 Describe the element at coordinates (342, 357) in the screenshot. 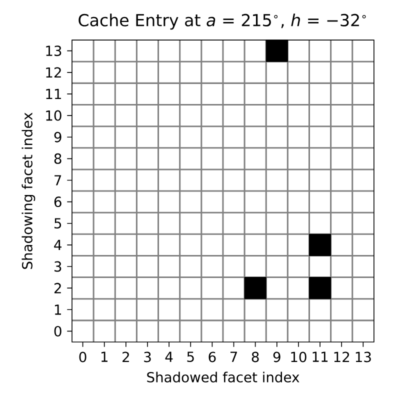

I see `x-tick-label: 12` at that location.